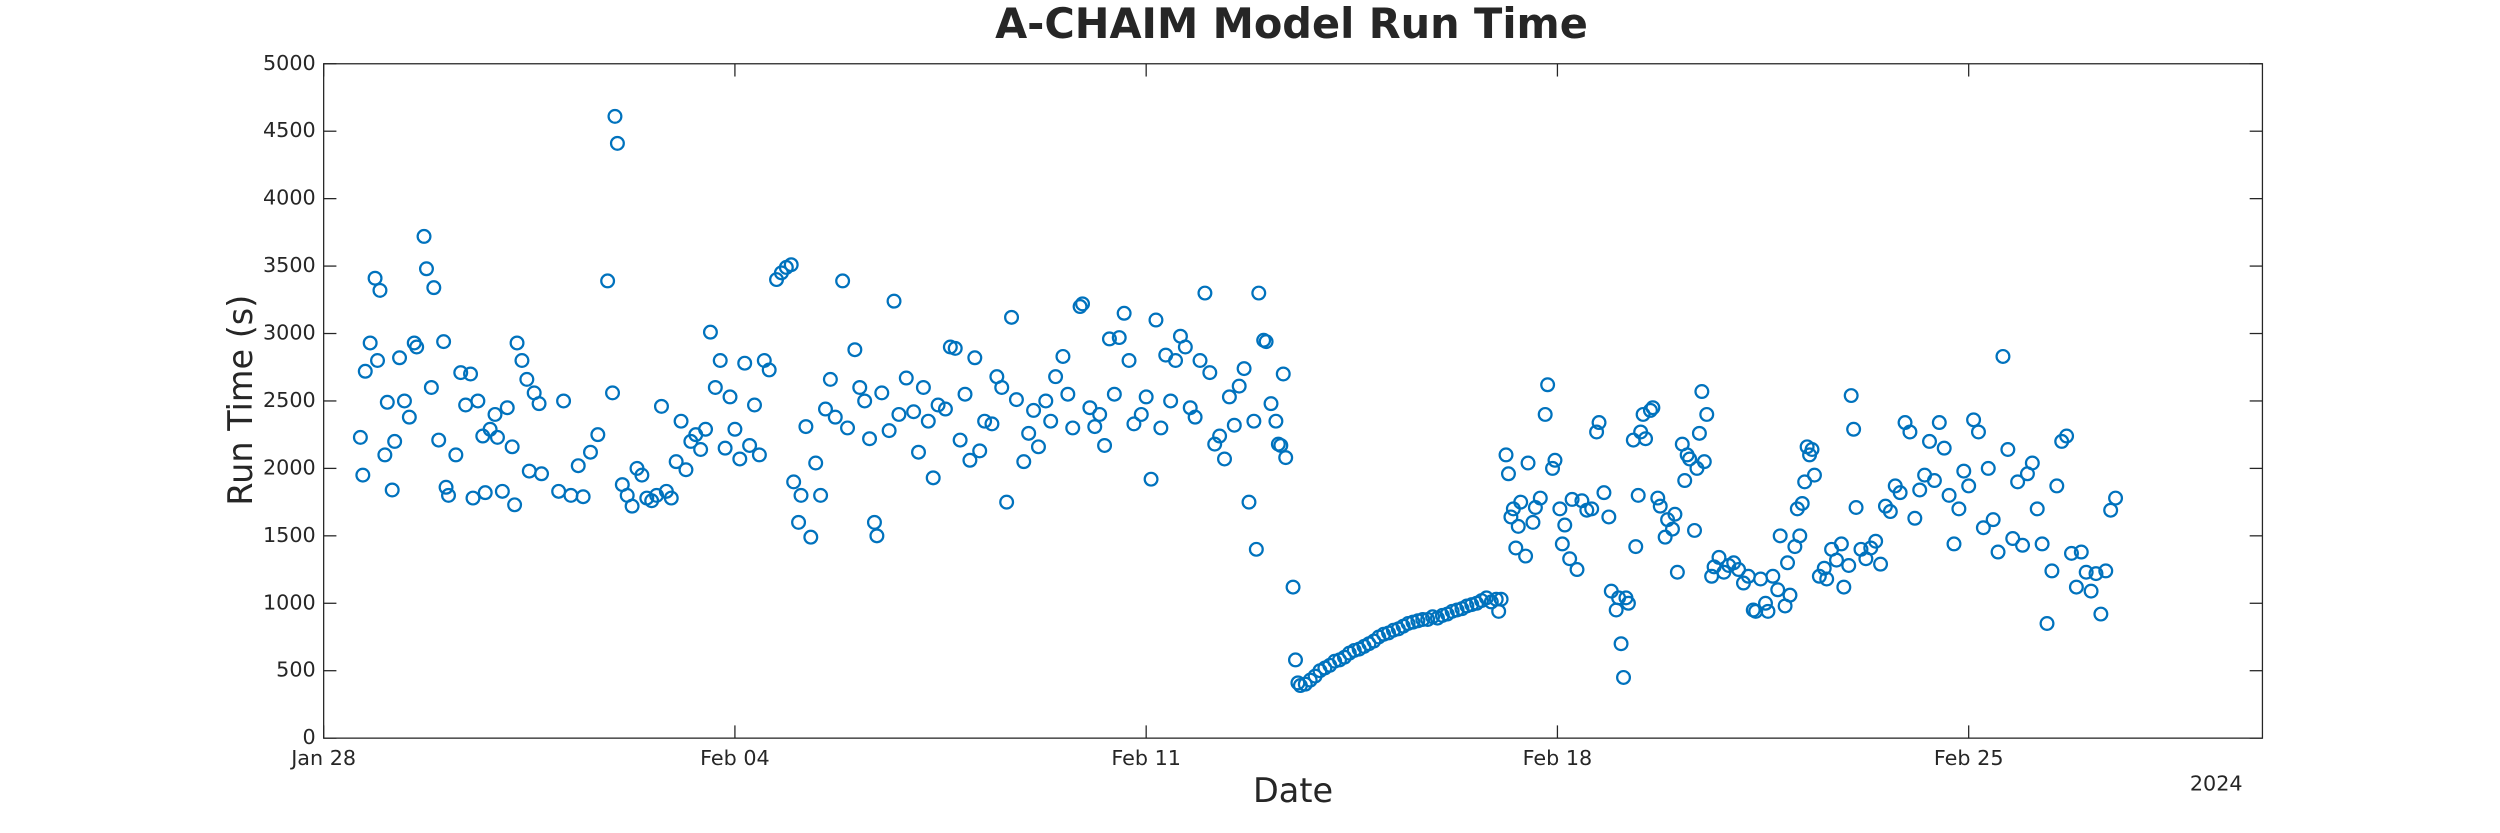 Image resolution: width=2500 pixels, height=833 pixels. Describe the element at coordinates (289, 333) in the screenshot. I see `y-tick-label: 3000` at that location.